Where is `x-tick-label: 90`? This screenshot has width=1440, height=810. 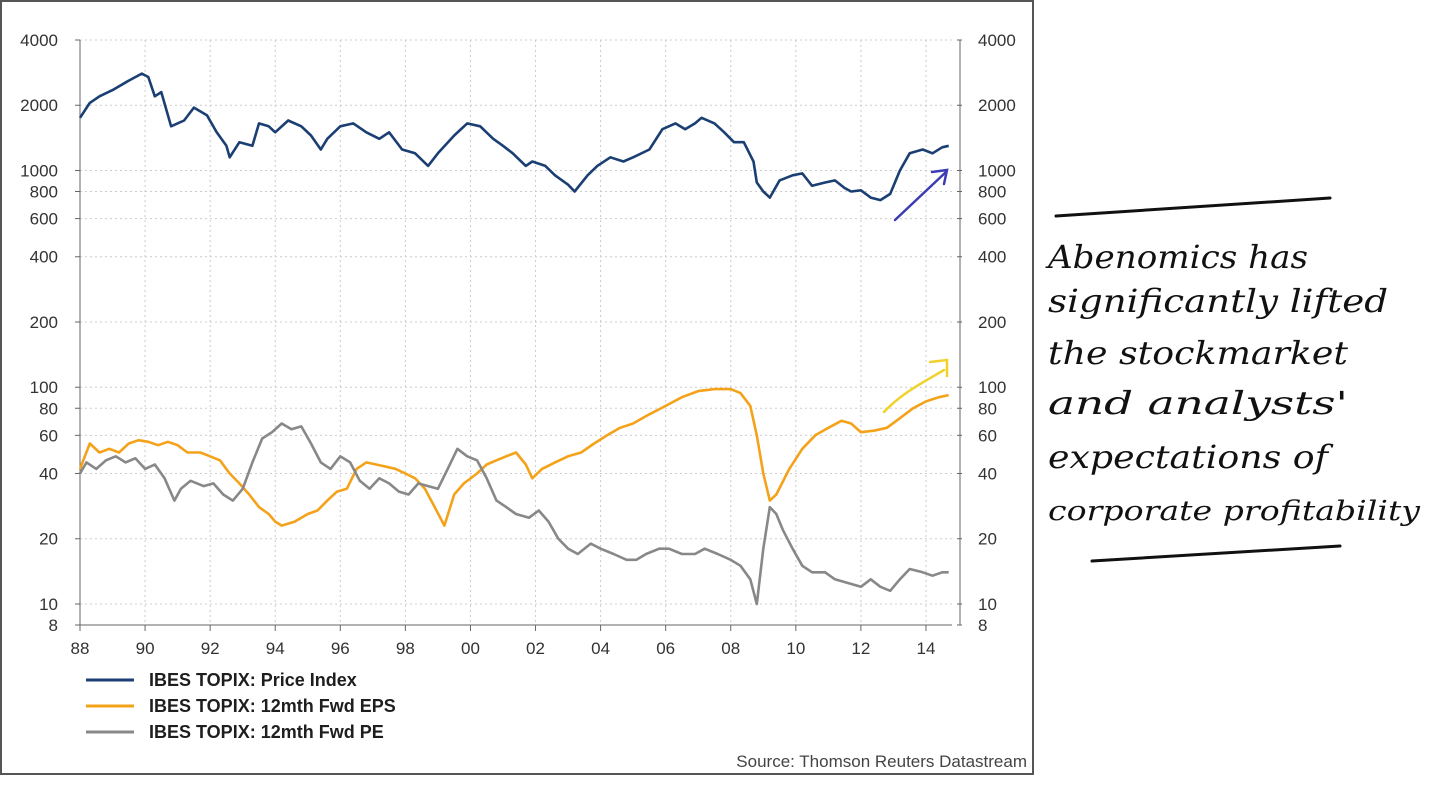 x-tick-label: 90 is located at coordinates (145, 648).